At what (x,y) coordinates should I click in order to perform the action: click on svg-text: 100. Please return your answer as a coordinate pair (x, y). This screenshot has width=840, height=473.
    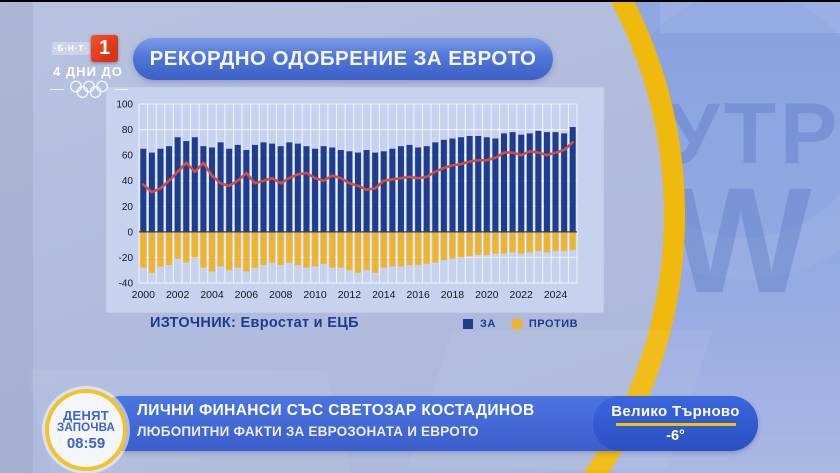
    Looking at the image, I should click on (124, 105).